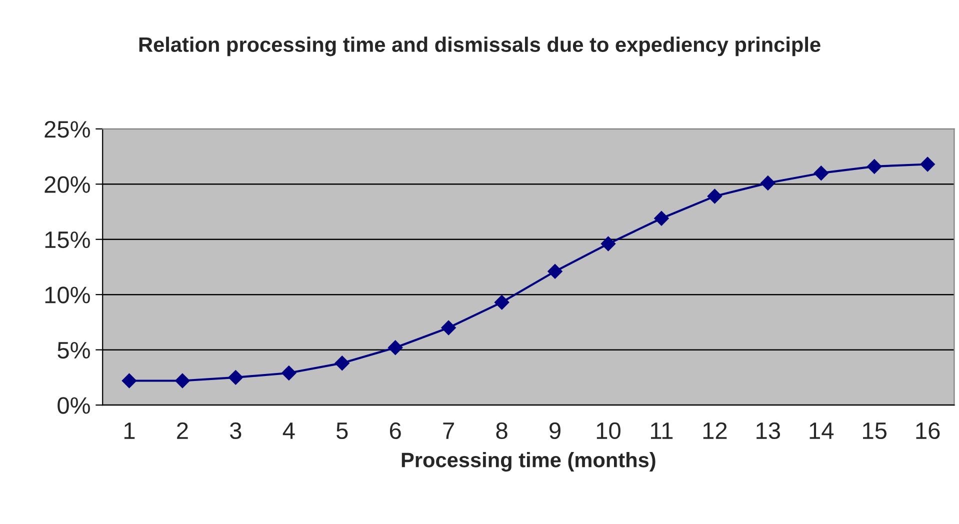 This screenshot has width=959, height=524. Describe the element at coordinates (715, 430) in the screenshot. I see `x-tick-label: 12` at that location.